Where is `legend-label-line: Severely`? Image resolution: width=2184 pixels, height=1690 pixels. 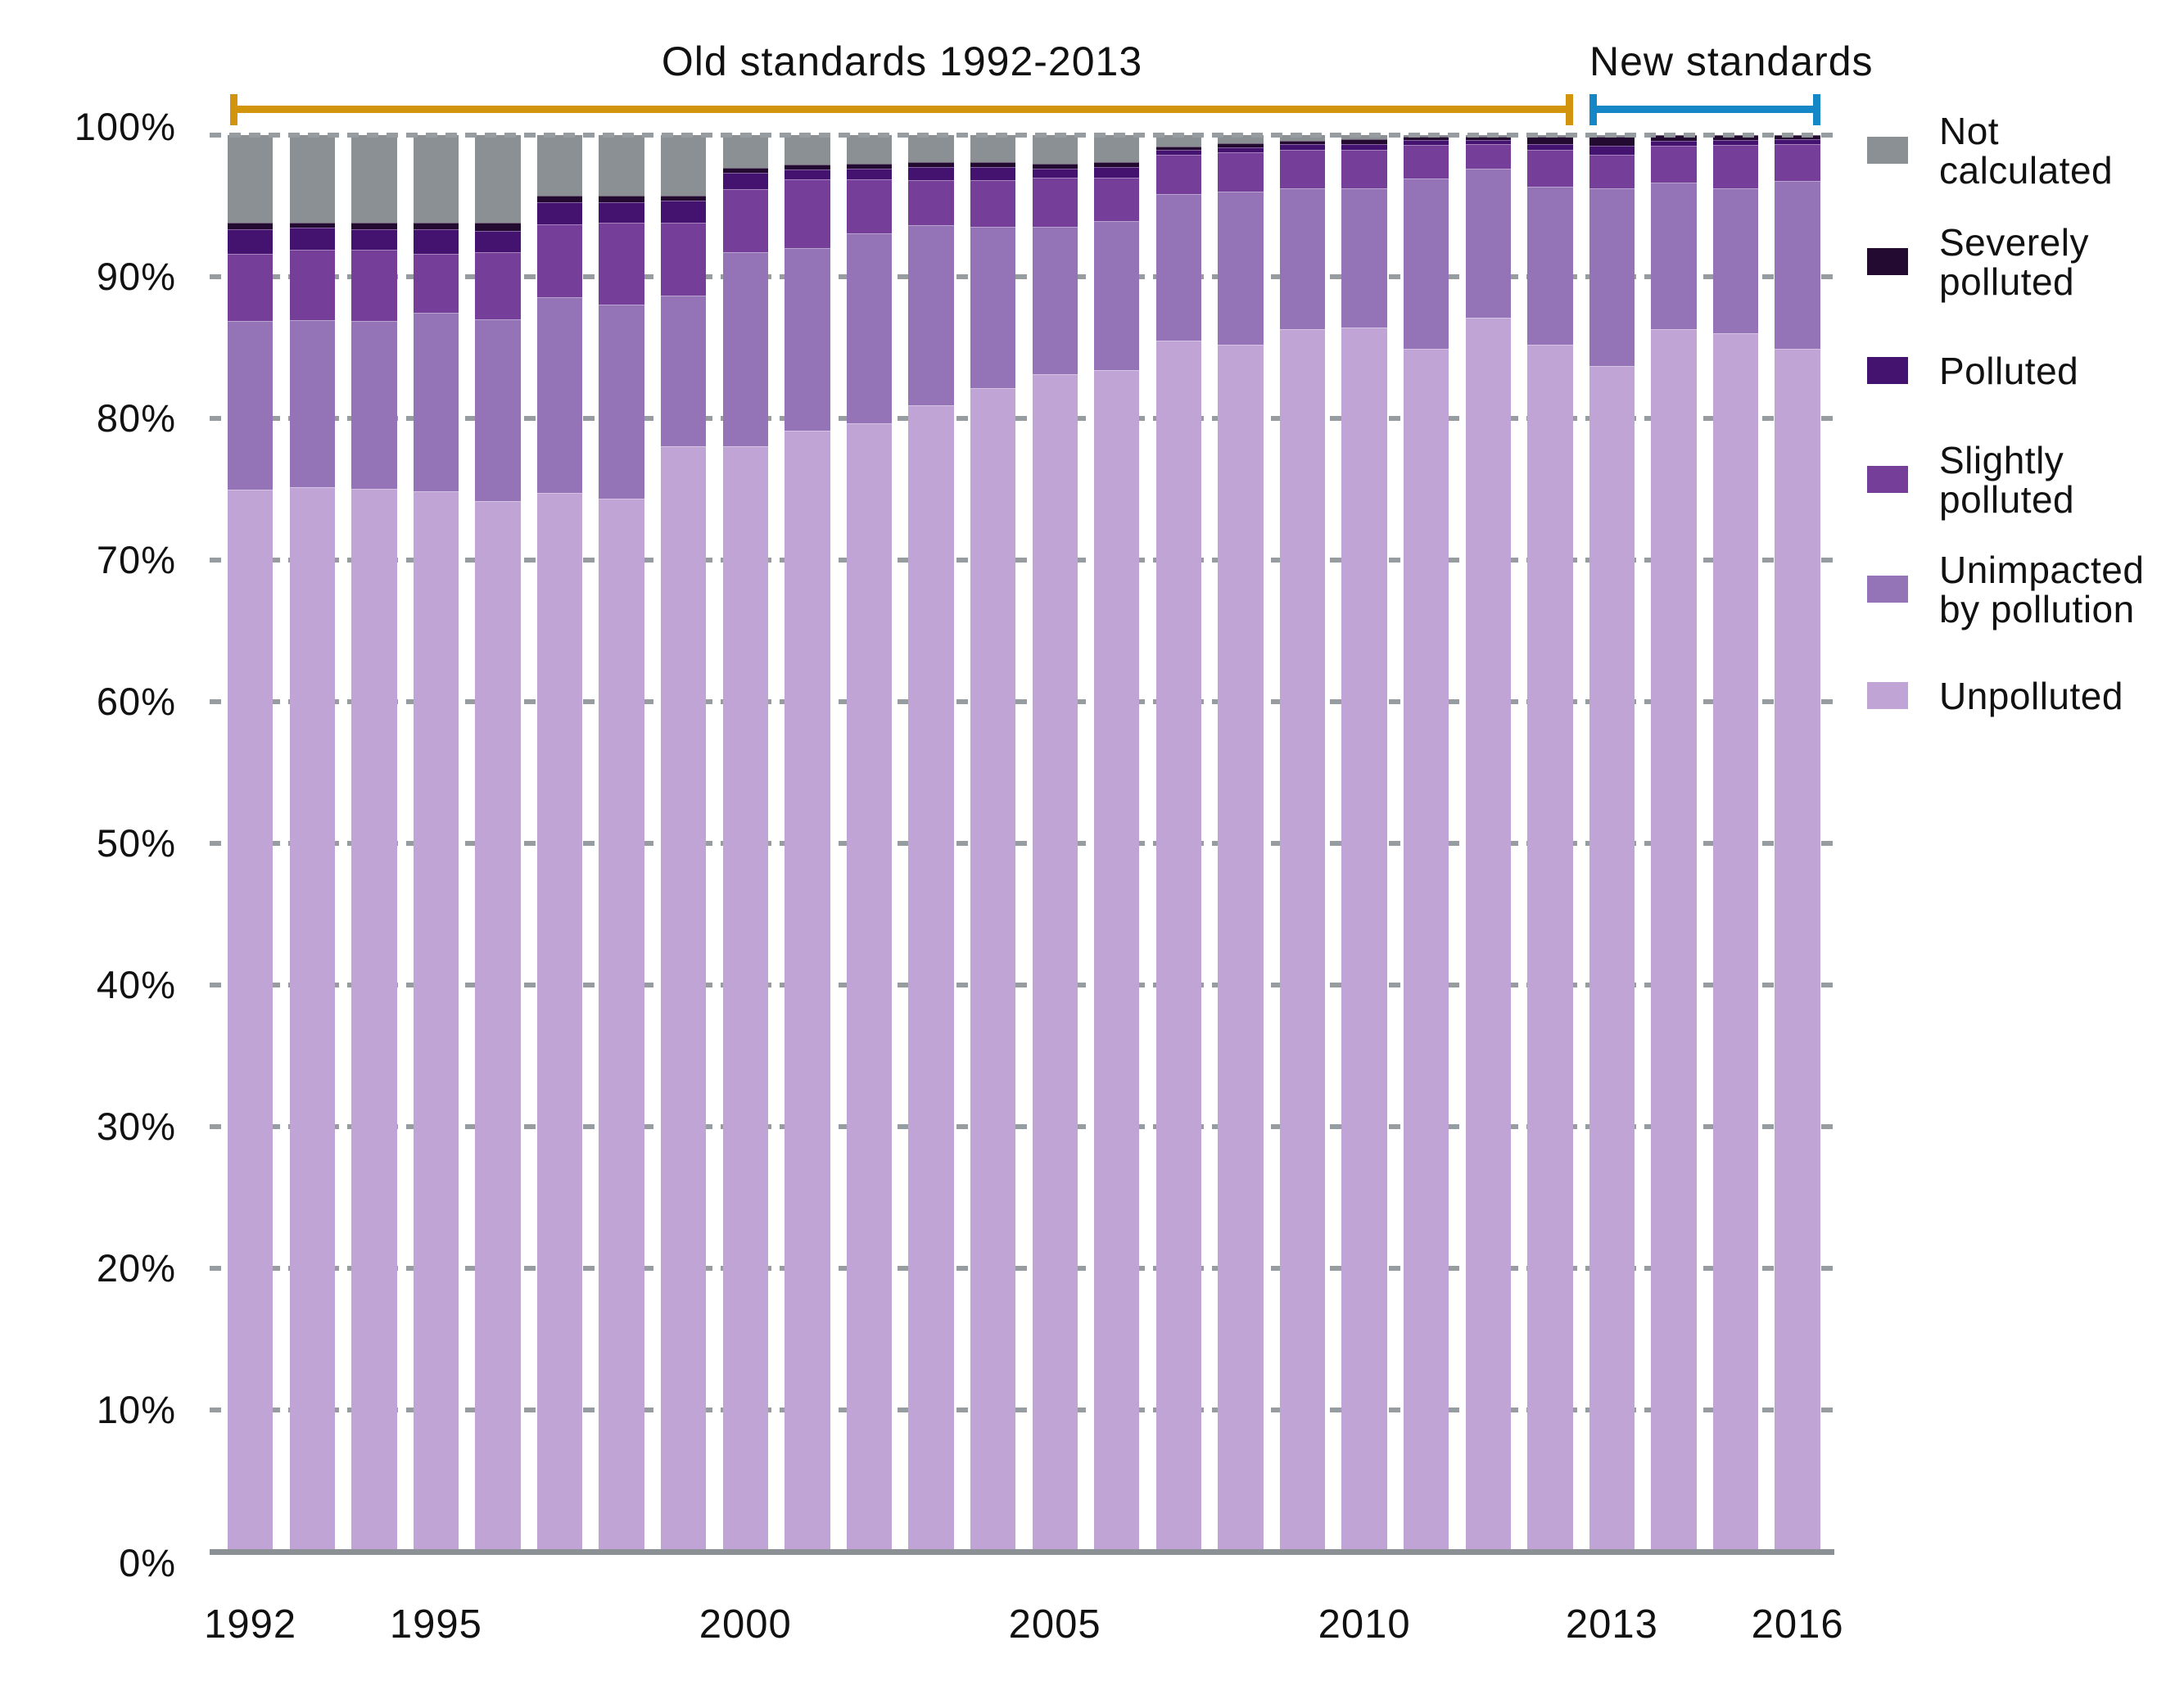
legend-label-line: Severely is located at coordinates (2014, 242).